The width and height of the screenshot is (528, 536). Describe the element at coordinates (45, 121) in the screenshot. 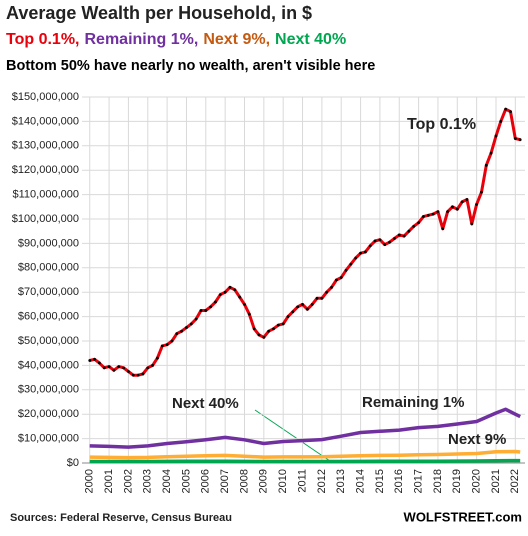

I see `y-tick-label: $140,000,000` at that location.